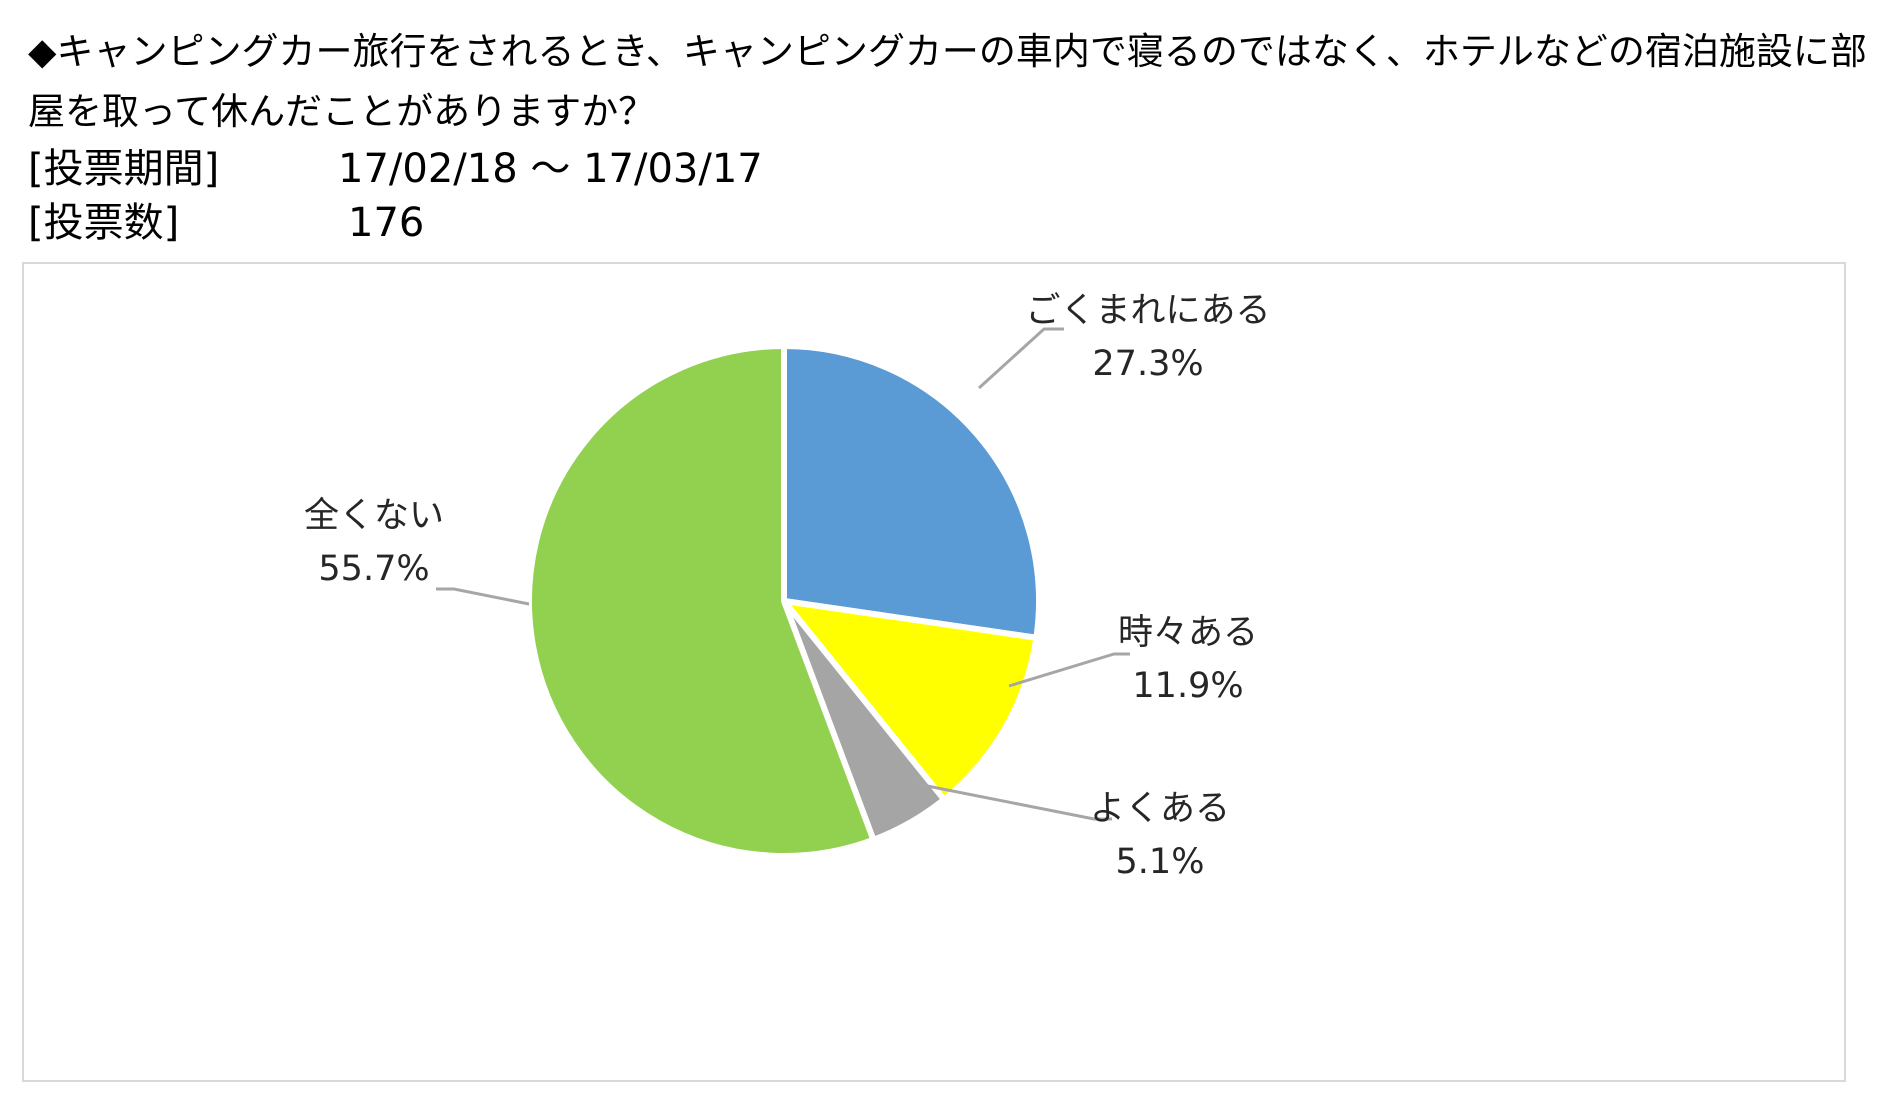 The height and width of the screenshot is (1098, 1890). Describe the element at coordinates (948, 223) in the screenshot. I see `vote-count-row: [投票数] 176` at that location.